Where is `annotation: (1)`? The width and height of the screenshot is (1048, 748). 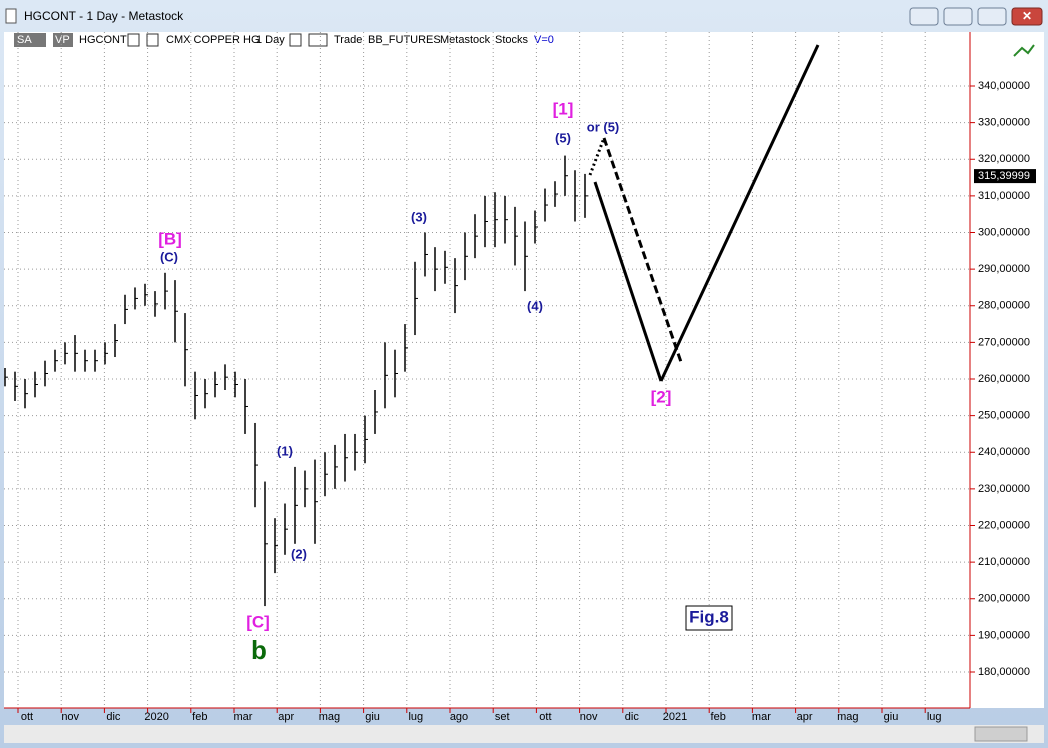 annotation: (1) is located at coordinates (285, 450).